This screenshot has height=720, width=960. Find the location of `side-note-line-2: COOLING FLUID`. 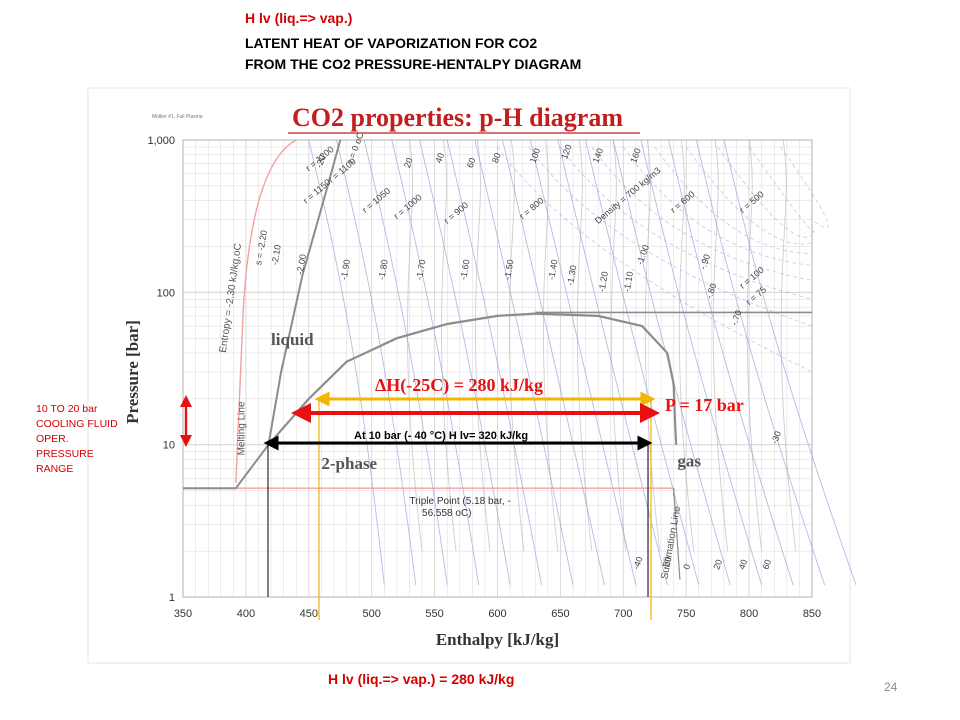

side-note-line-2: COOLING FLUID is located at coordinates (77, 424).